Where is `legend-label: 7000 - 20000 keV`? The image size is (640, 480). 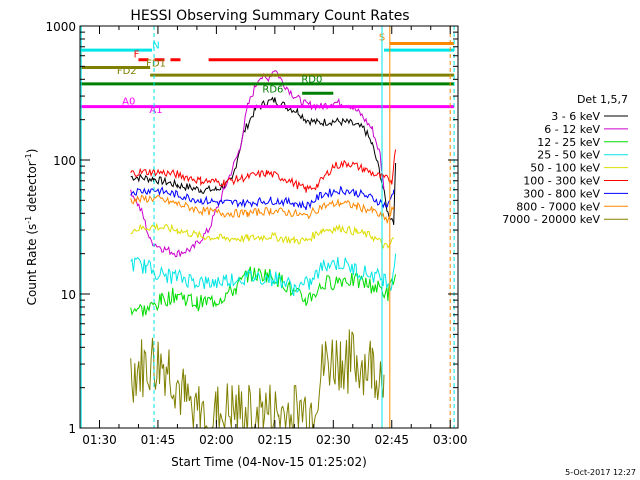 legend-label: 7000 - 20000 keV is located at coordinates (551, 219).